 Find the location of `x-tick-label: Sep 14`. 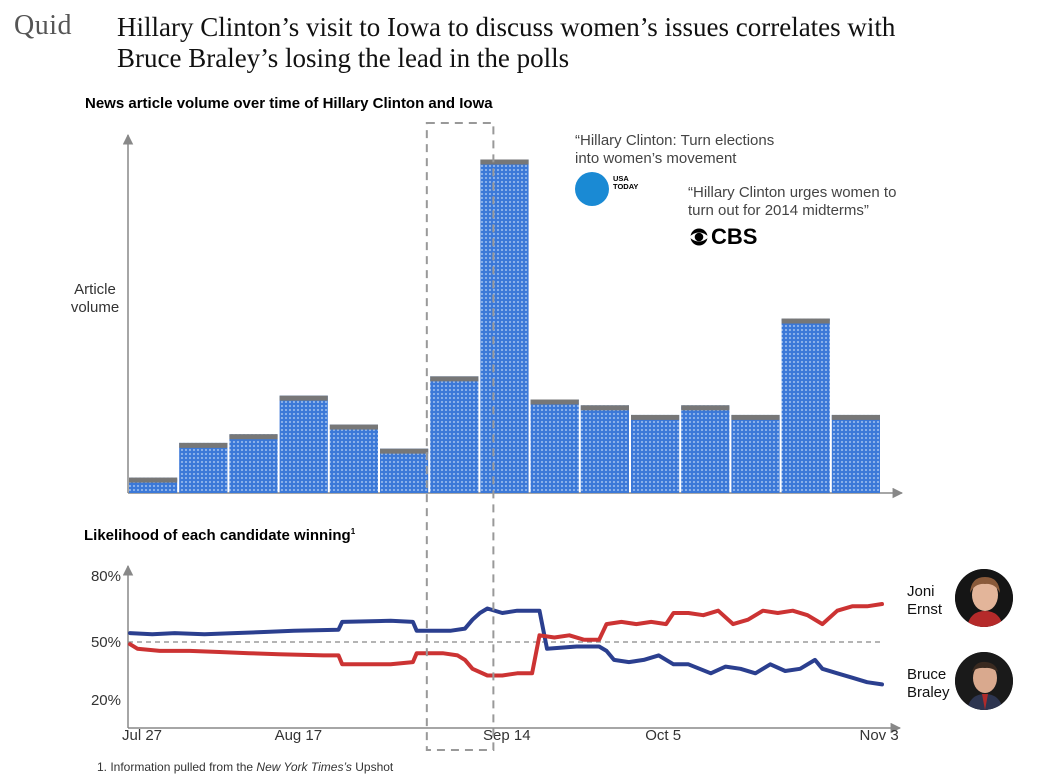

x-tick-label: Sep 14 is located at coordinates (507, 735).